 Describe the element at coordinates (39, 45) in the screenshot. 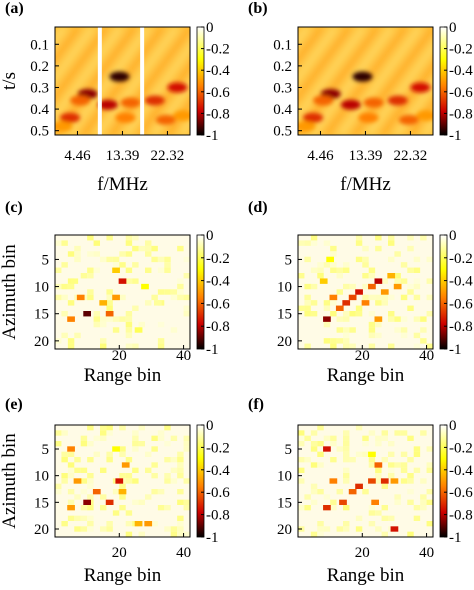

I see `y-tick-label: 0.1` at that location.